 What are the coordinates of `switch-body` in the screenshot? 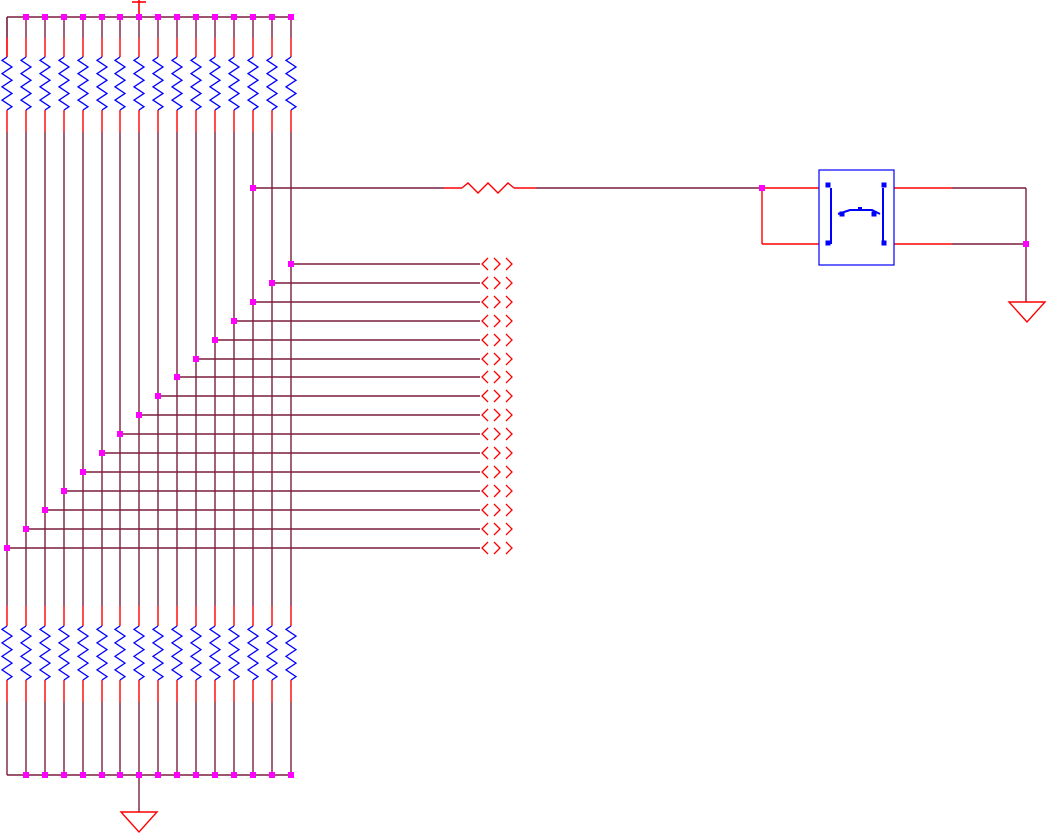 It's located at (856, 217).